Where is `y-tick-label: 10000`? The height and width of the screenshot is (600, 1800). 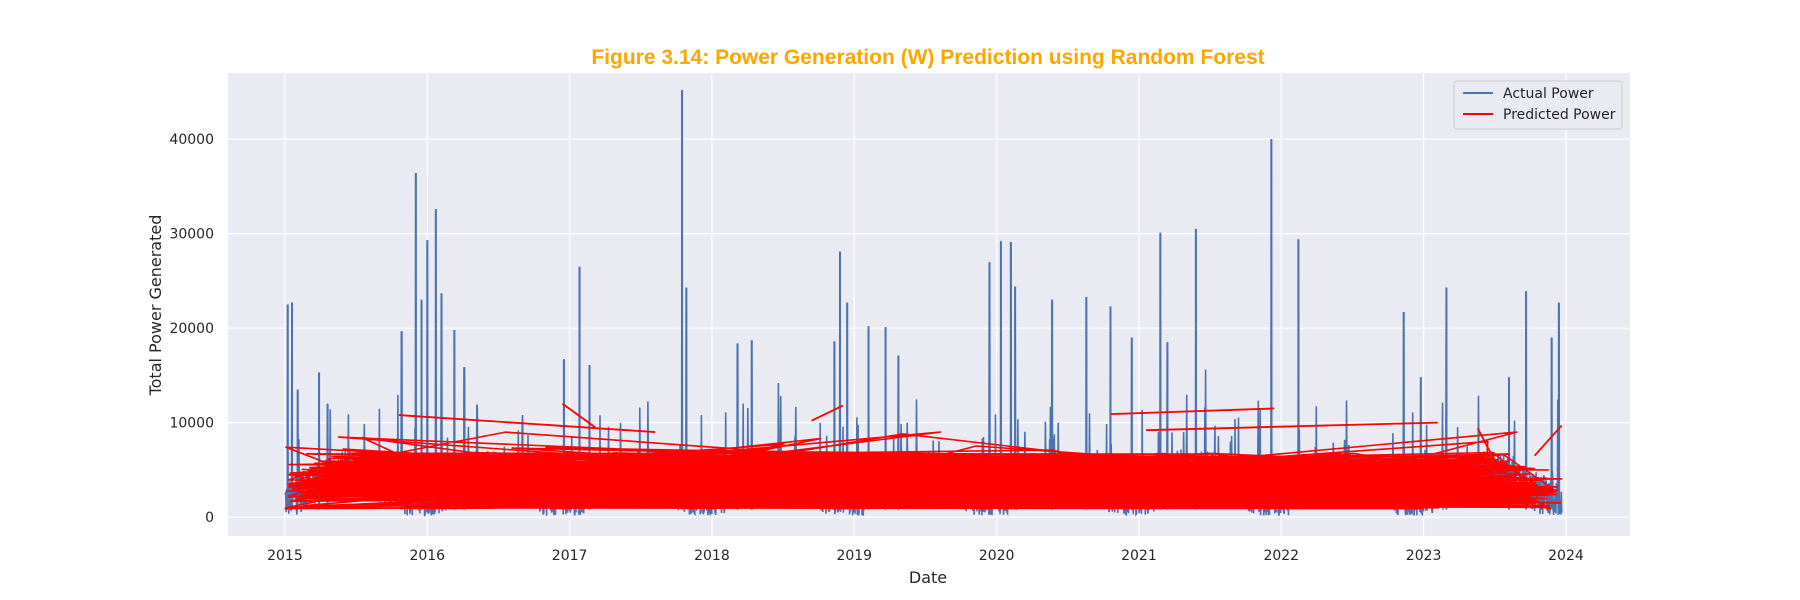 y-tick-label: 10000 is located at coordinates (191, 424).